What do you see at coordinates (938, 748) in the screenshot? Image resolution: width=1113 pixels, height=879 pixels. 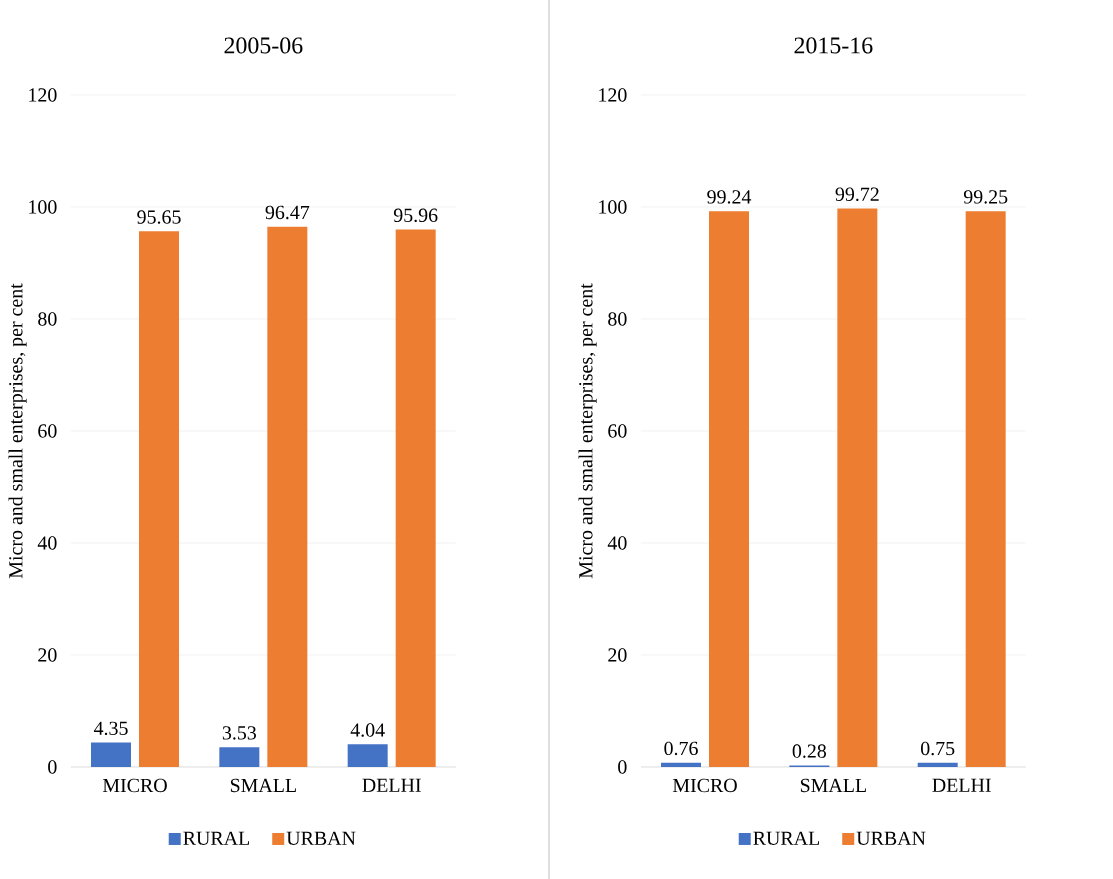 I see `data-label: 0.75` at bounding box center [938, 748].